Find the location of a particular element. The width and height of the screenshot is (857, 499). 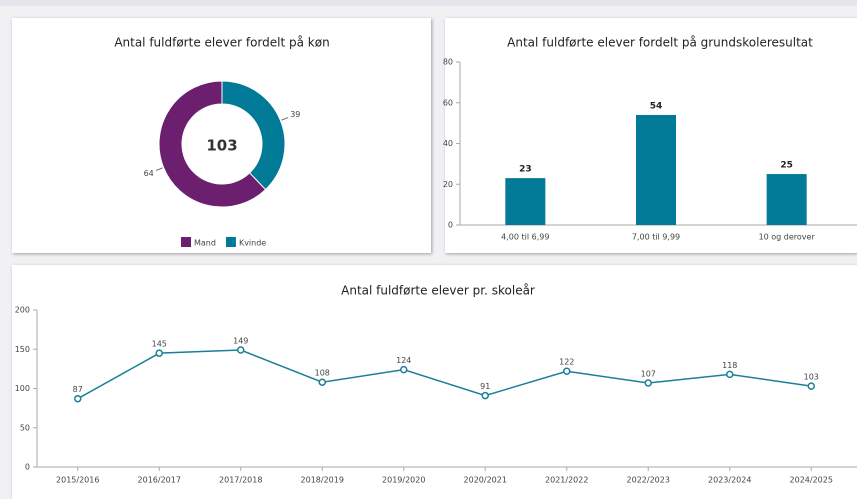

data-label: 145 is located at coordinates (159, 344).